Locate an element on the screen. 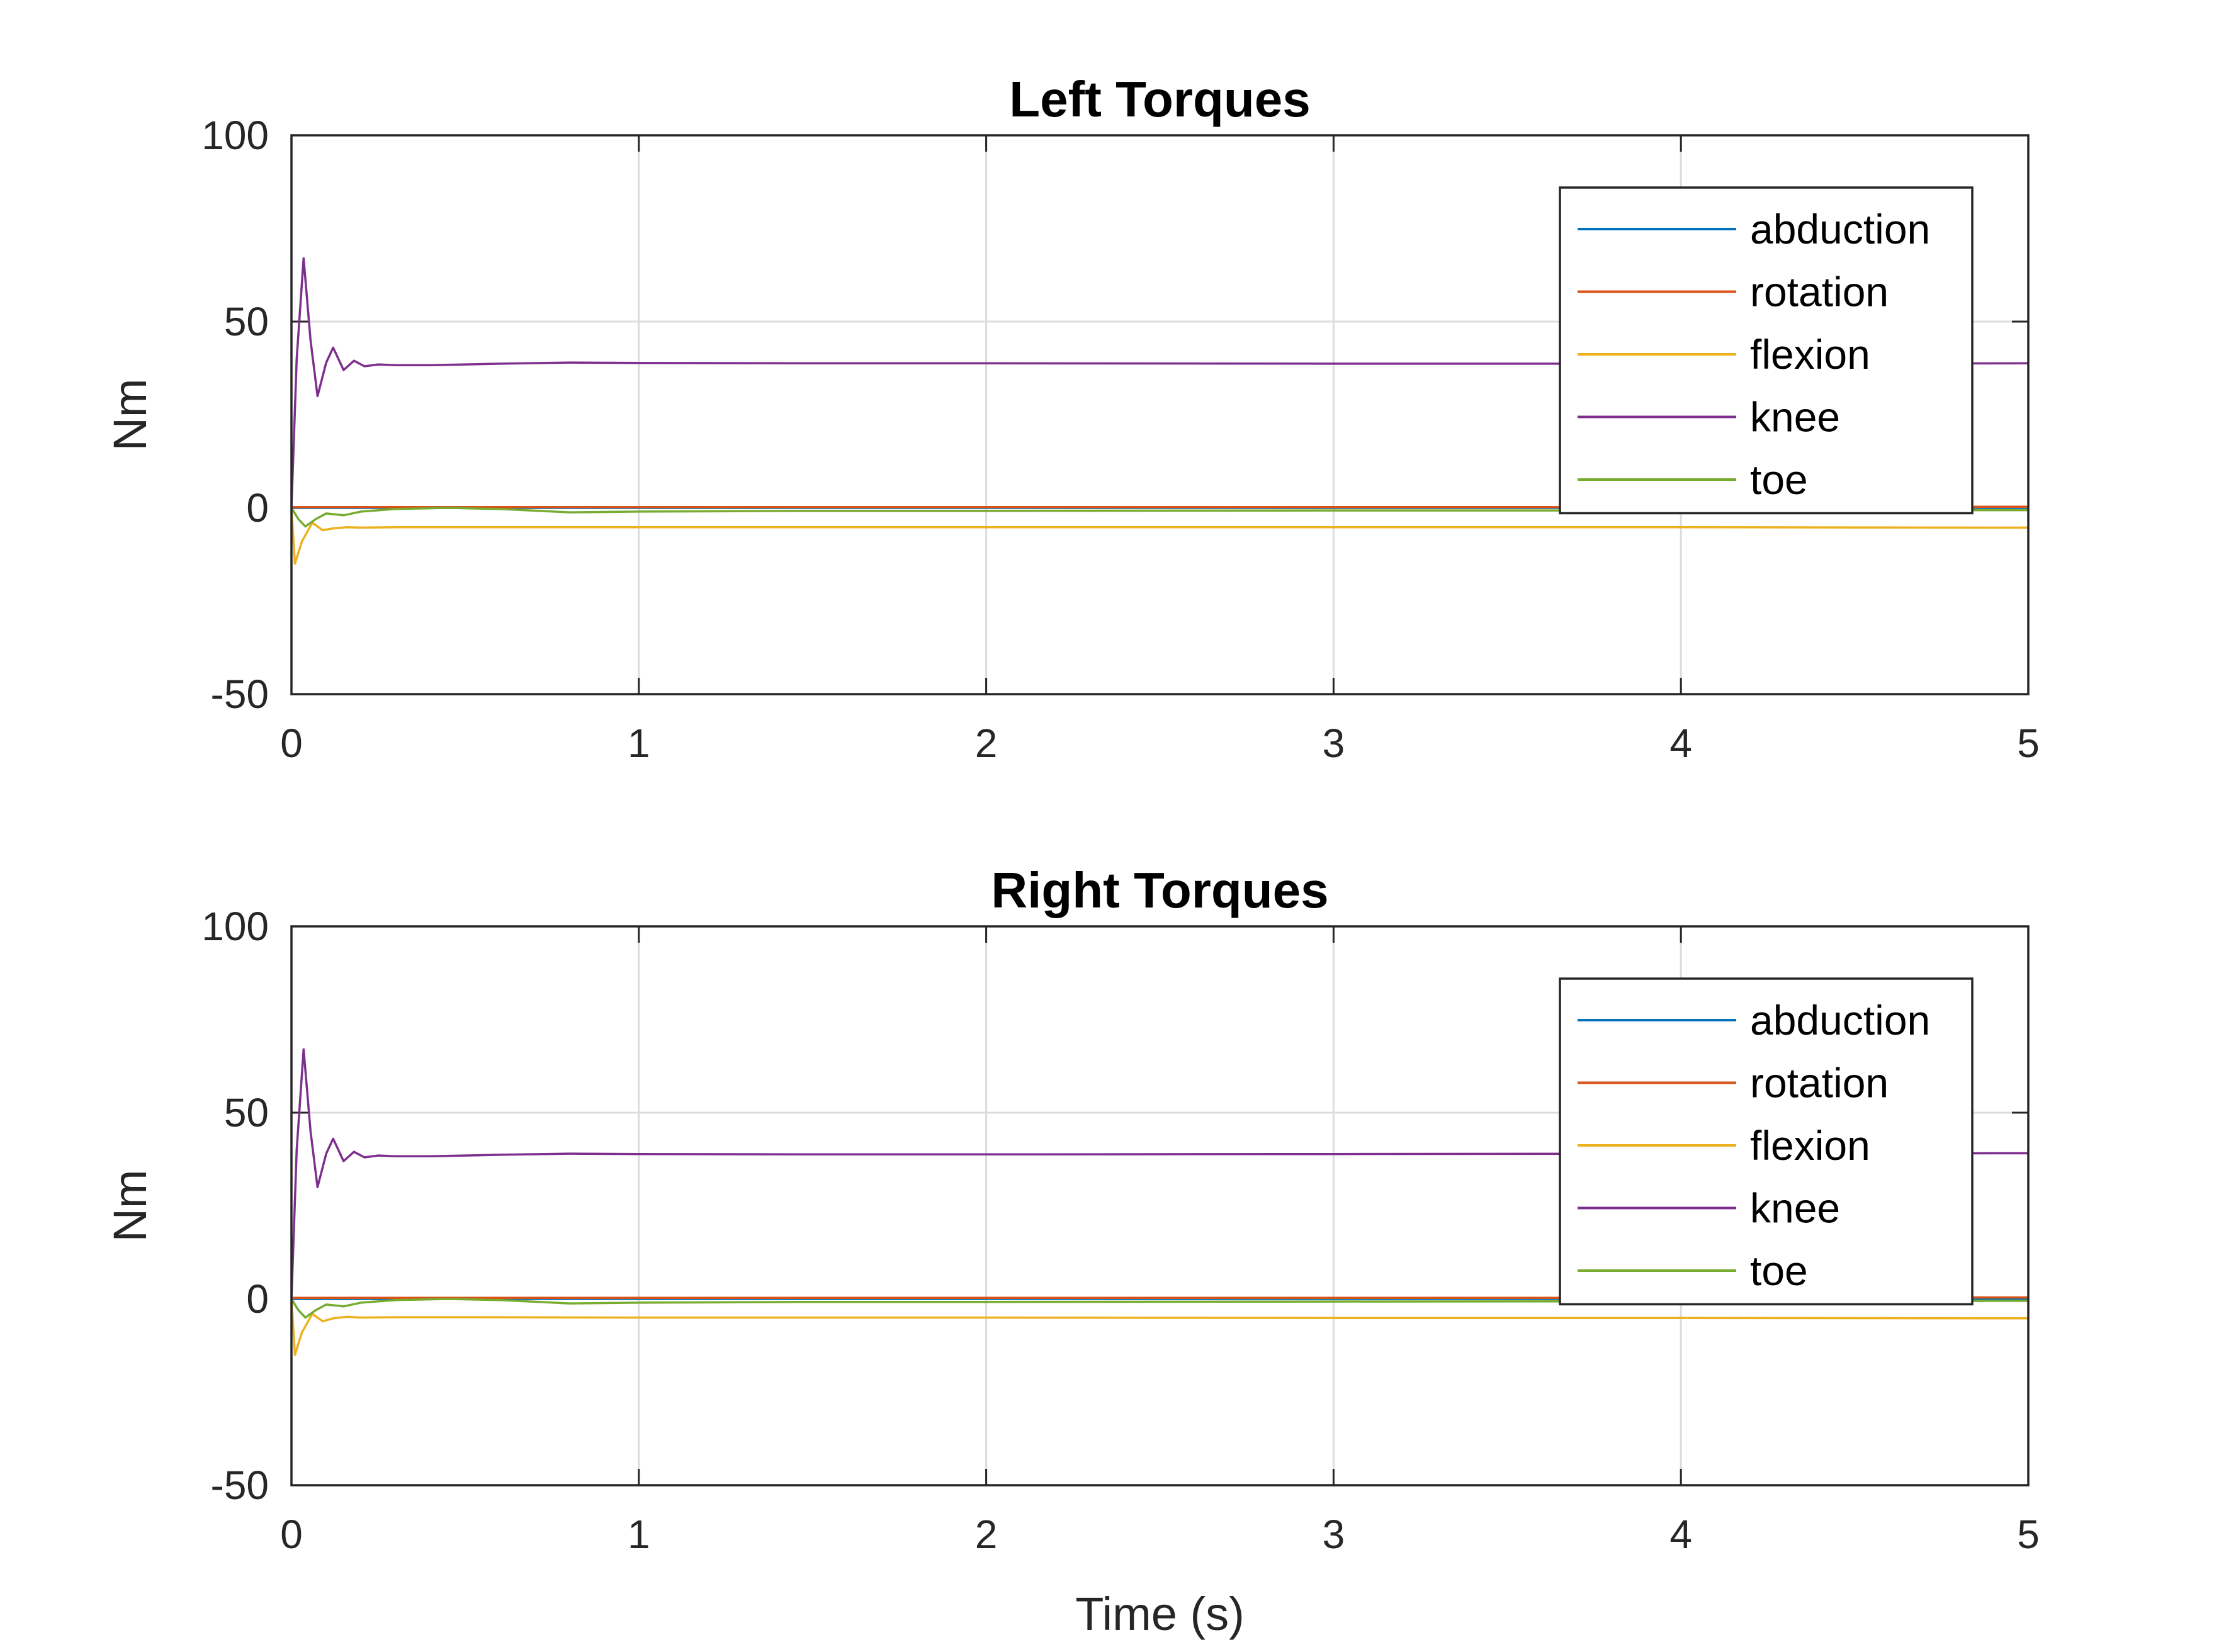  x-axis-label: Time (s) is located at coordinates (1160, 1614).